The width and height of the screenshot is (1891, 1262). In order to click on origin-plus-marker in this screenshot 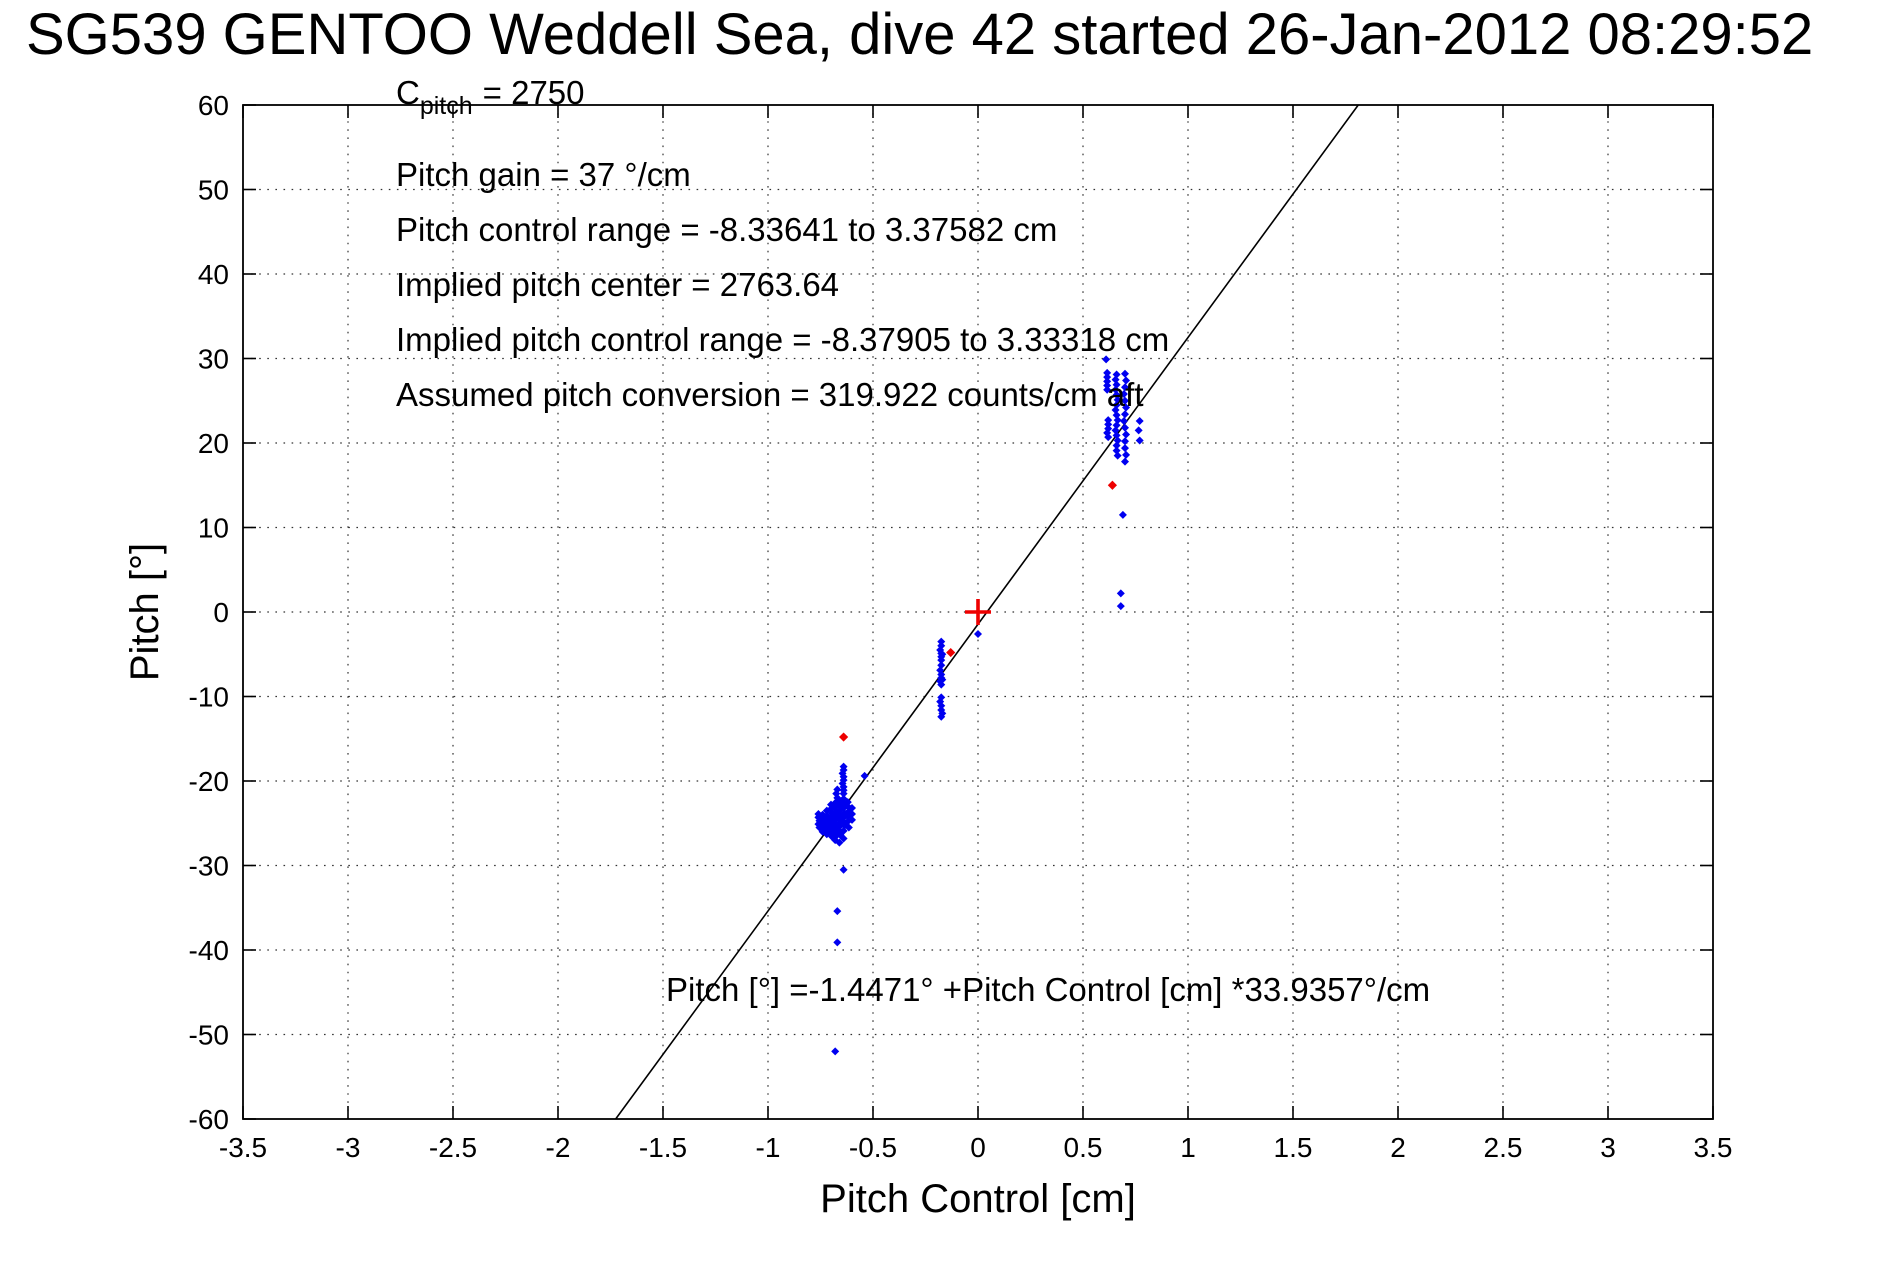, I will do `click(978, 612)`.